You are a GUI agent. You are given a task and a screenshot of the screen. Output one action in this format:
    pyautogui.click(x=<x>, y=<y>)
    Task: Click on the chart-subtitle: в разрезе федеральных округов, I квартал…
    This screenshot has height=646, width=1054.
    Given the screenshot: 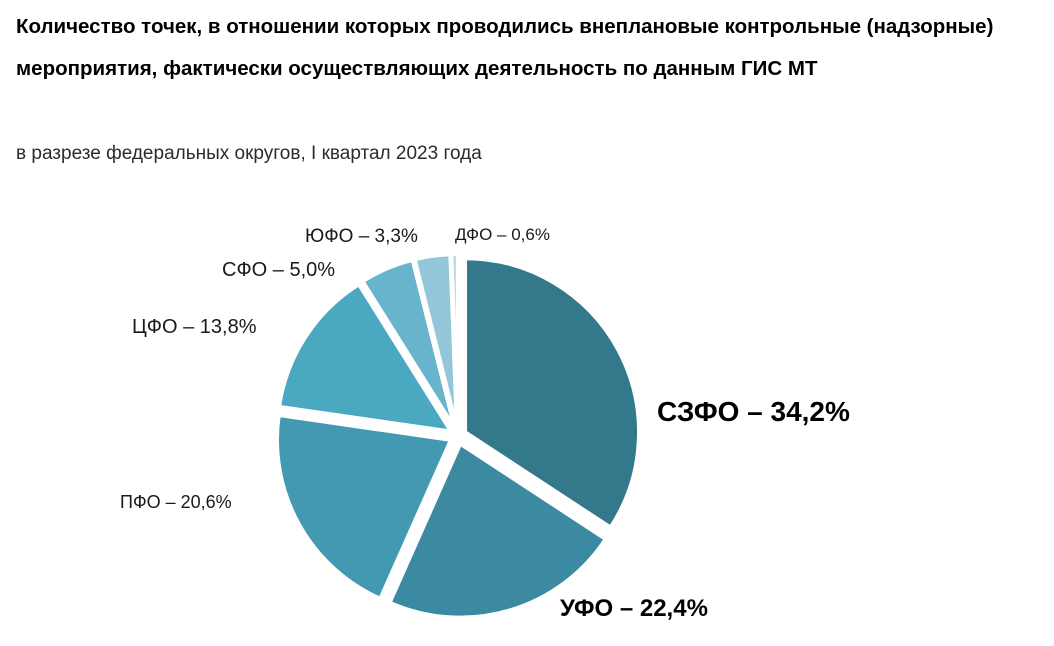 What is the action you would take?
    pyautogui.click(x=249, y=153)
    